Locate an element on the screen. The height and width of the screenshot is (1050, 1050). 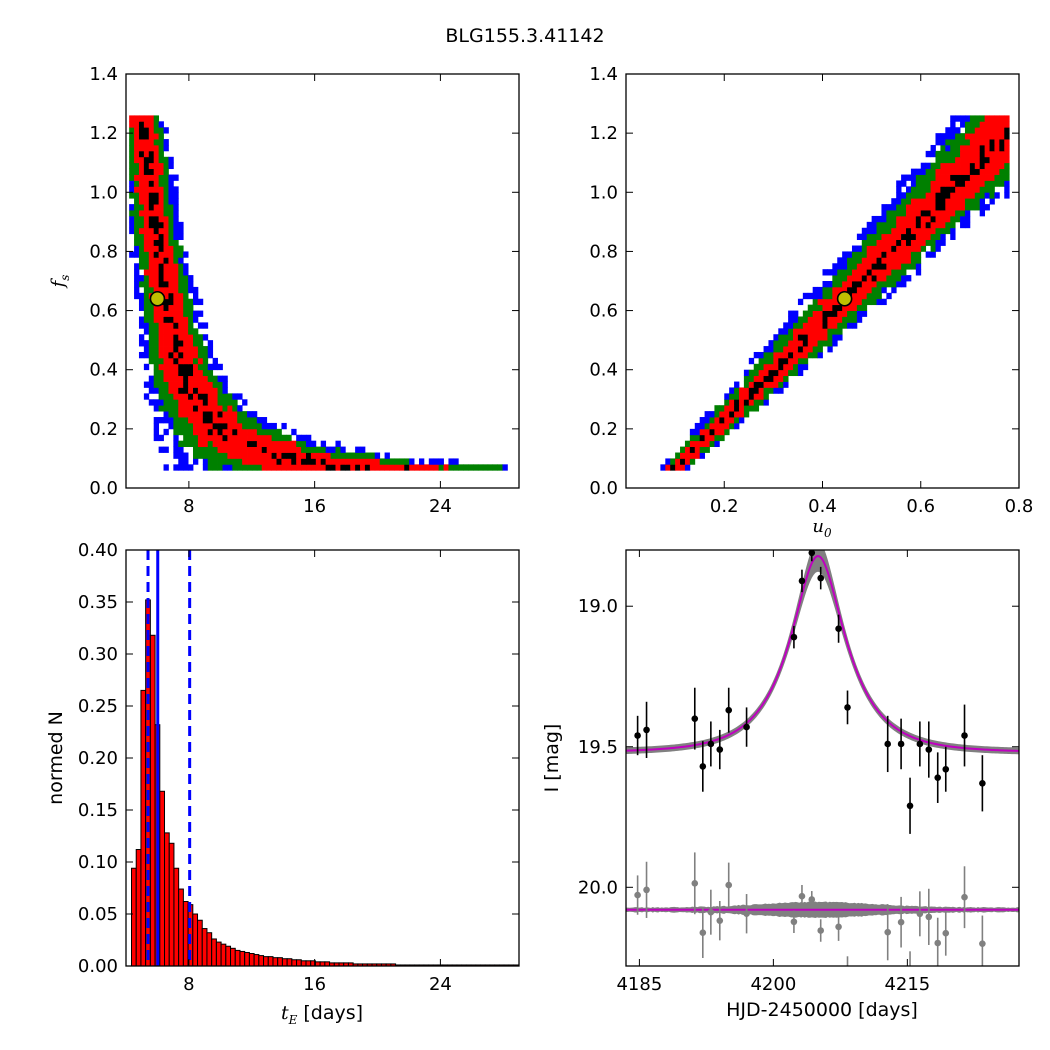
y-tick-label: 0.8 is located at coordinates (603, 251).